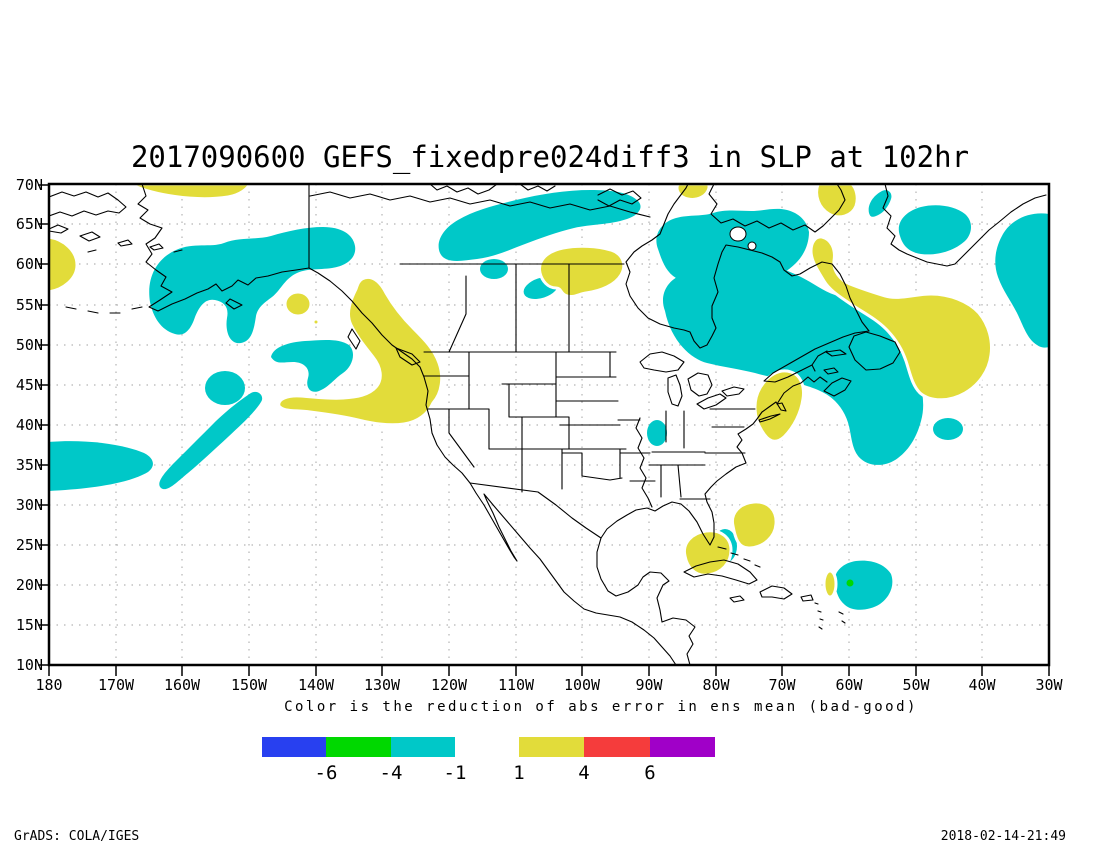 This screenshot has width=1100, height=850. I want to click on coast-siberia, so click(116, 222).